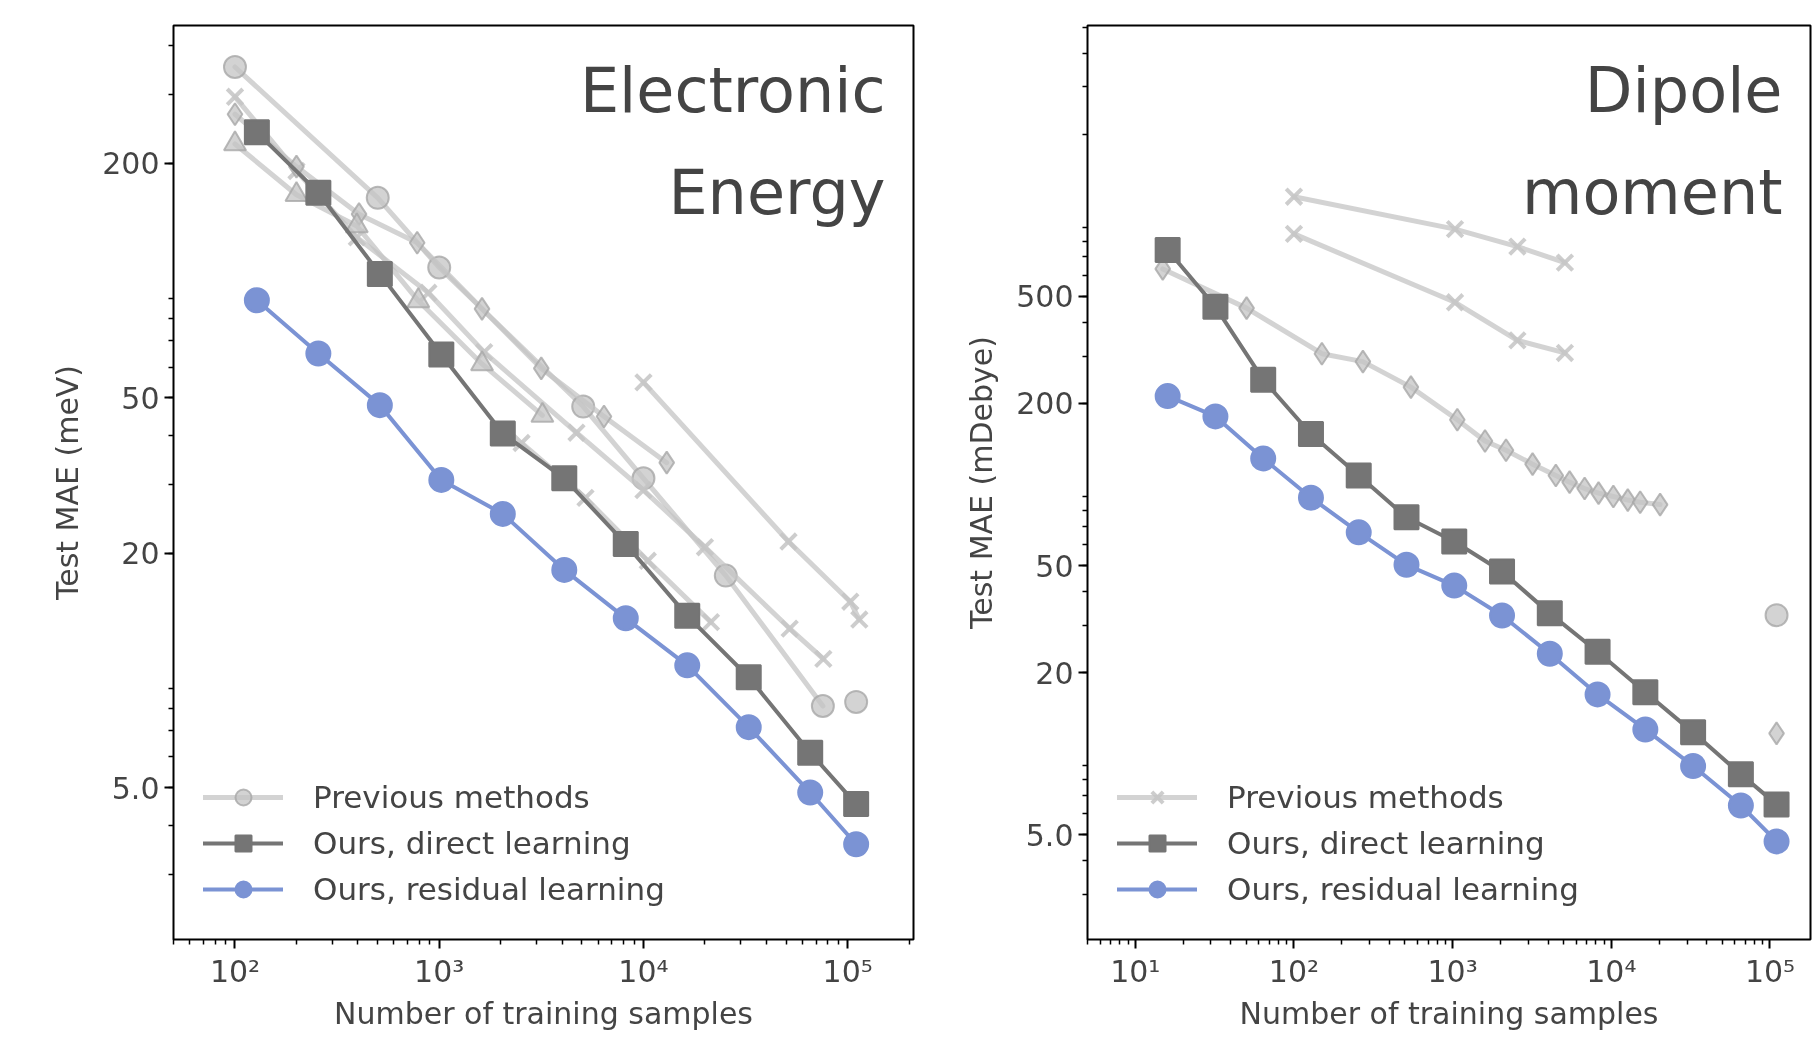 The image size is (1813, 1056). What do you see at coordinates (68, 483) in the screenshot?
I see `y-axis-title: Test MAE (meV)` at bounding box center [68, 483].